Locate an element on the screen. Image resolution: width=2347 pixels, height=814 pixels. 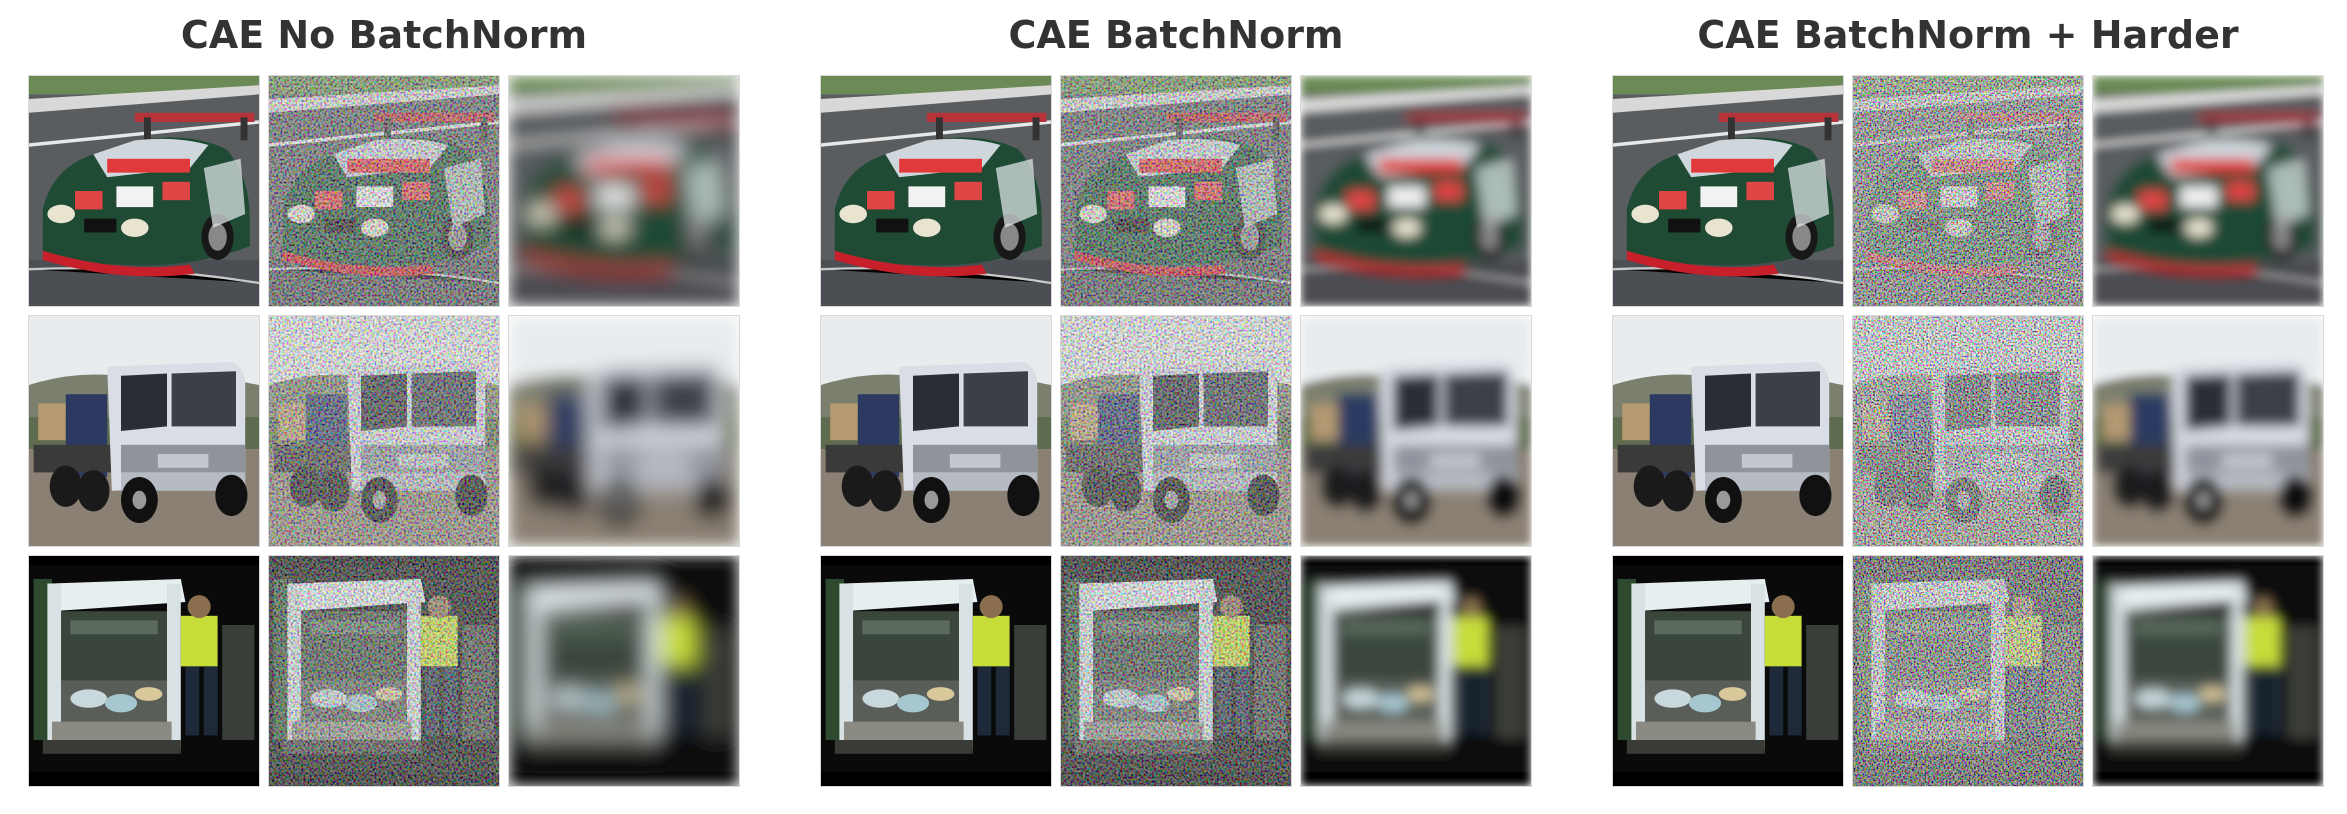
panel-title: CAE BatchNorm is located at coordinates (1176, 35).